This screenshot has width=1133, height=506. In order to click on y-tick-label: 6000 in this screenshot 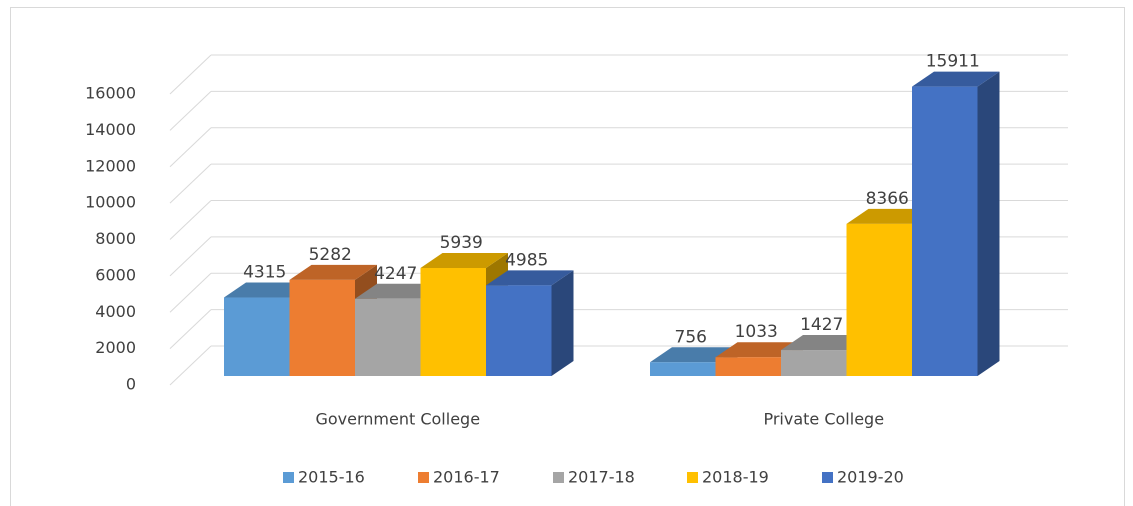, I will do `click(115, 274)`.